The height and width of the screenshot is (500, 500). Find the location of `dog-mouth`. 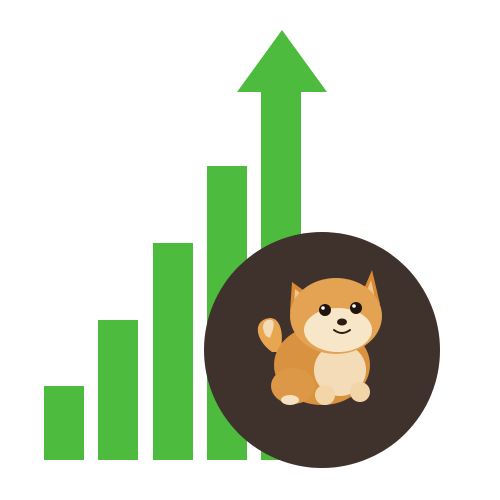

dog-mouth is located at coordinates (342, 331).